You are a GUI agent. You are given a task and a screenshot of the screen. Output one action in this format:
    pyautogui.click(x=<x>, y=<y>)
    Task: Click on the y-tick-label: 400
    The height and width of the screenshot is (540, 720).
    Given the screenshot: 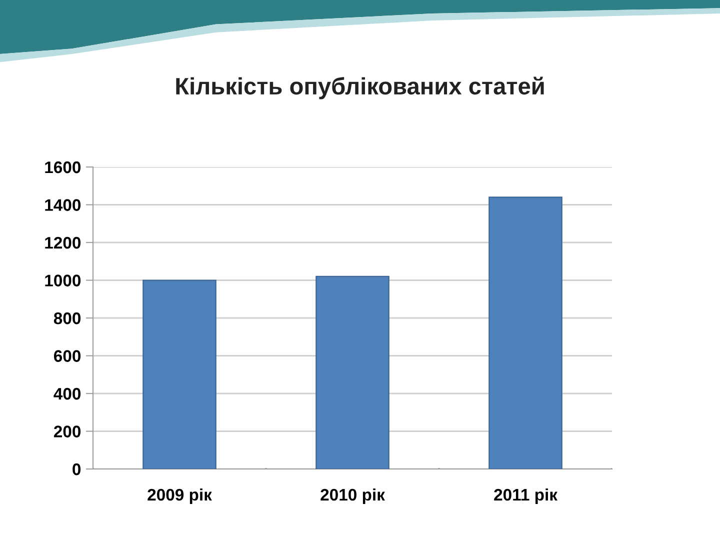 What is the action you would take?
    pyautogui.click(x=67, y=394)
    